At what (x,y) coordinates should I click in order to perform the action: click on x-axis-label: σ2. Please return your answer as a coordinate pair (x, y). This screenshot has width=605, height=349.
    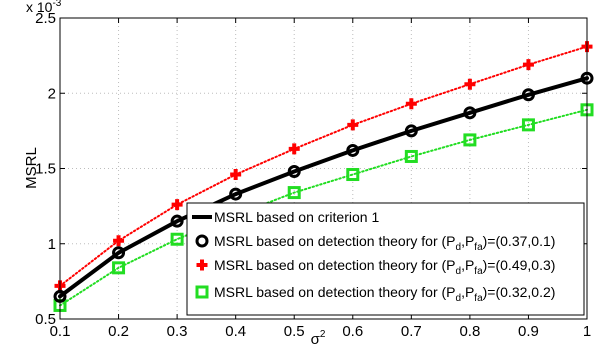
    Looking at the image, I should click on (318, 338).